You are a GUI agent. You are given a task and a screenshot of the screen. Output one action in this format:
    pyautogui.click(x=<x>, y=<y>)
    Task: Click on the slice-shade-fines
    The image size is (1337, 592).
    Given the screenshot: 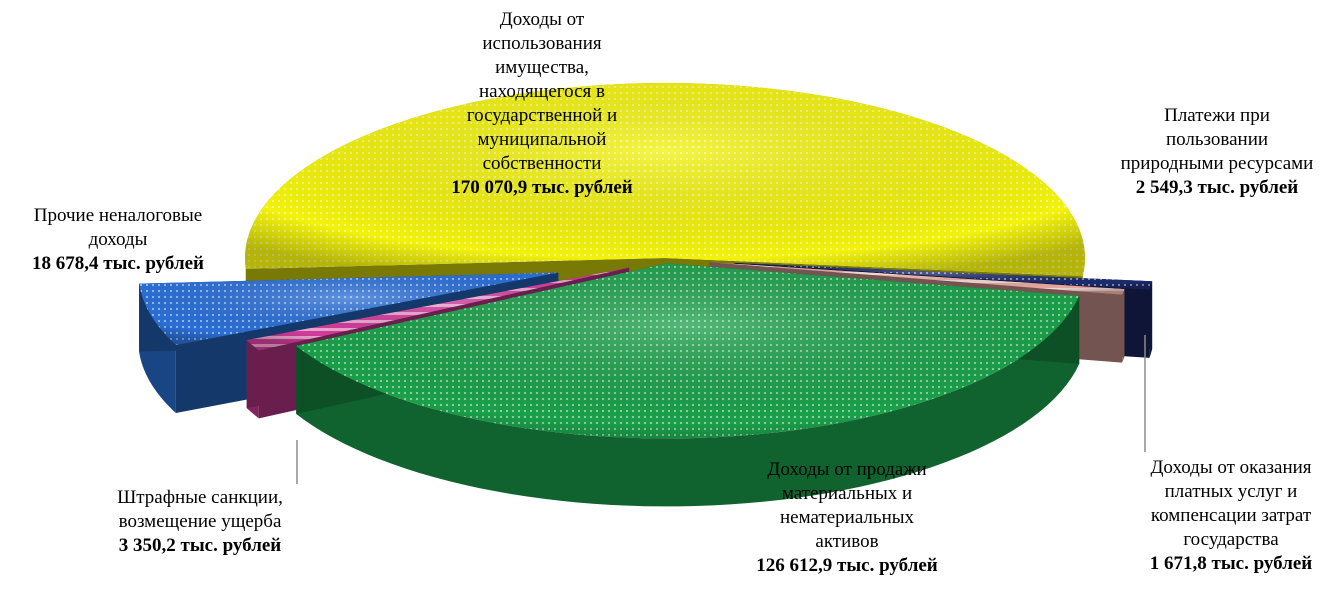 What is the action you would take?
    pyautogui.click(x=438, y=309)
    